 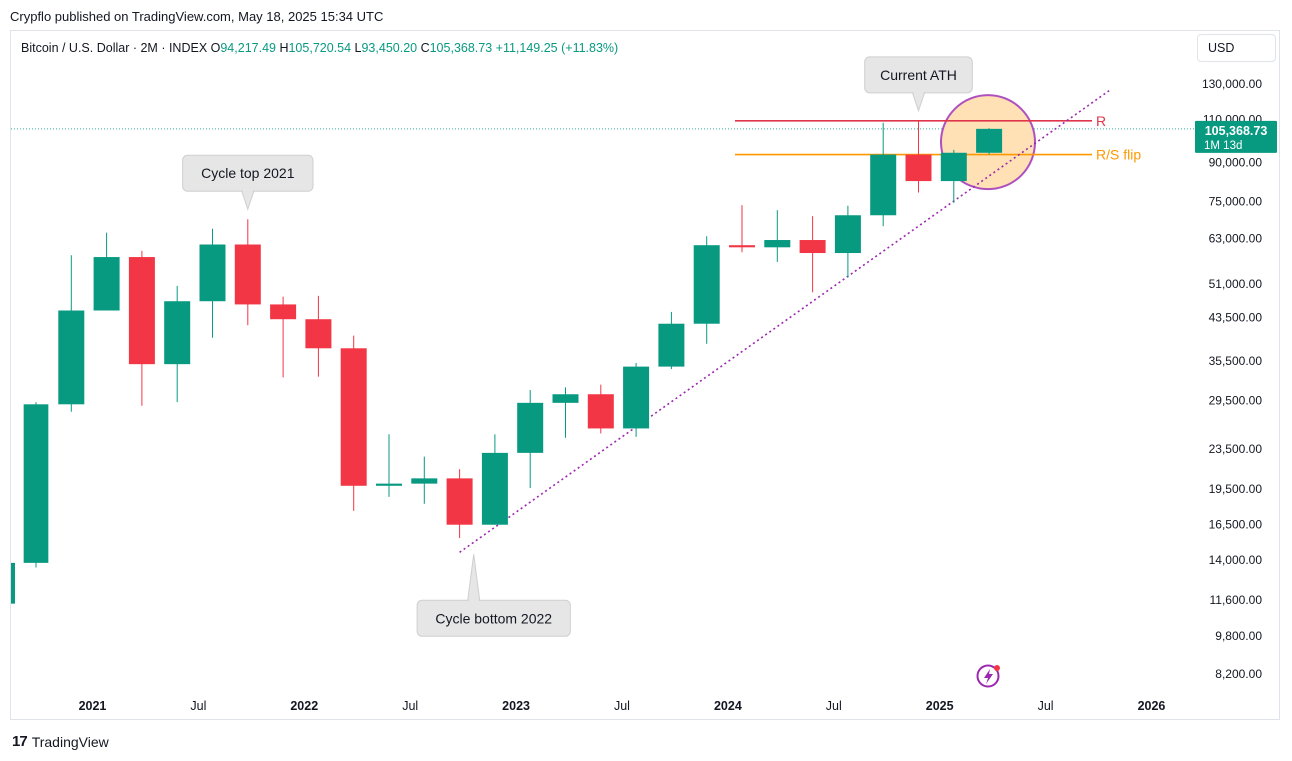 I want to click on y-tick-label: 16,500.00, so click(x=1236, y=525).